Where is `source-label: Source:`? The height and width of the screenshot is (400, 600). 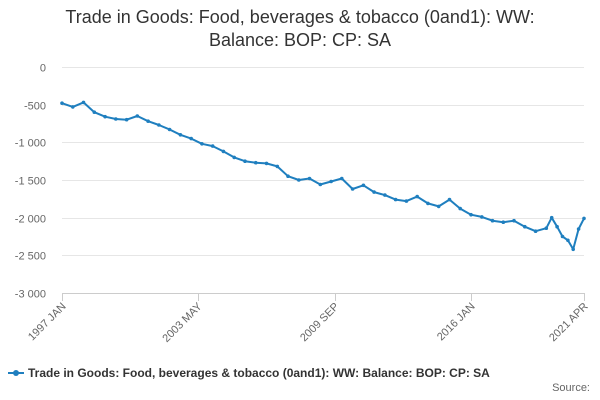 source-label: Source: is located at coordinates (571, 388).